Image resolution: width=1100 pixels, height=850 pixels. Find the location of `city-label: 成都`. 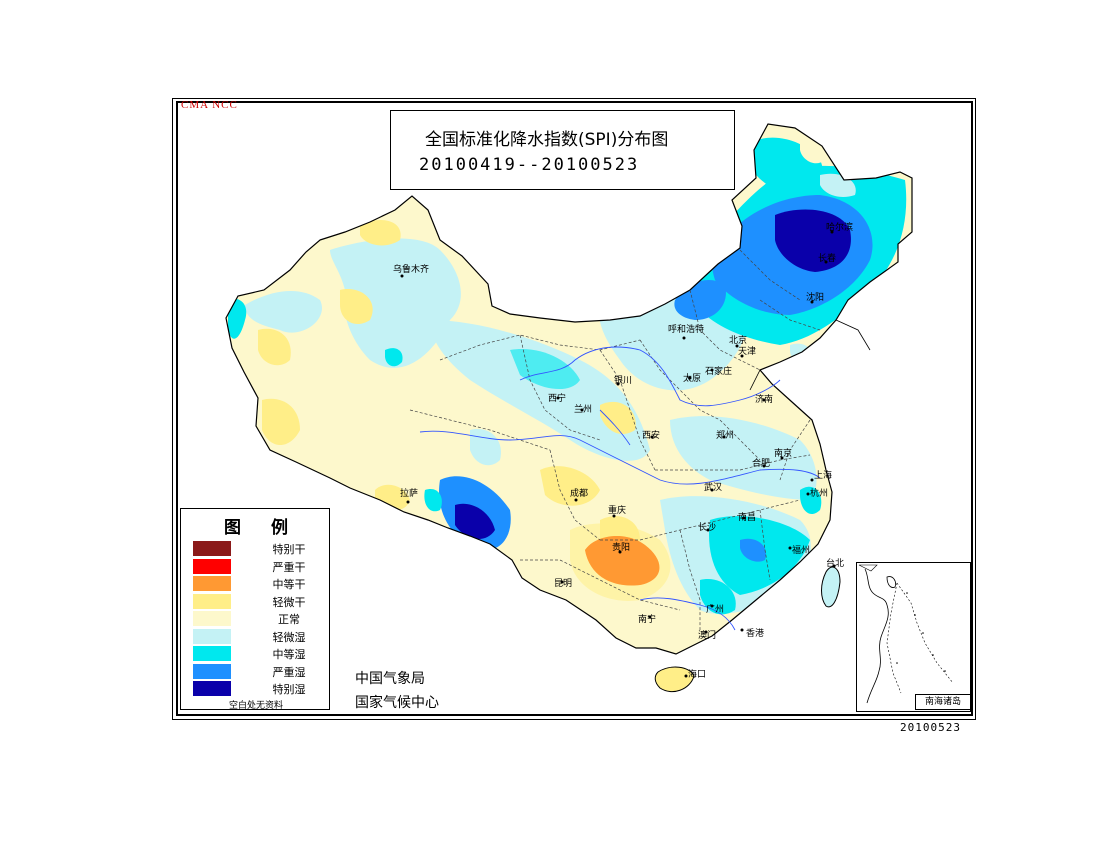

city-label: 成都 is located at coordinates (579, 493).